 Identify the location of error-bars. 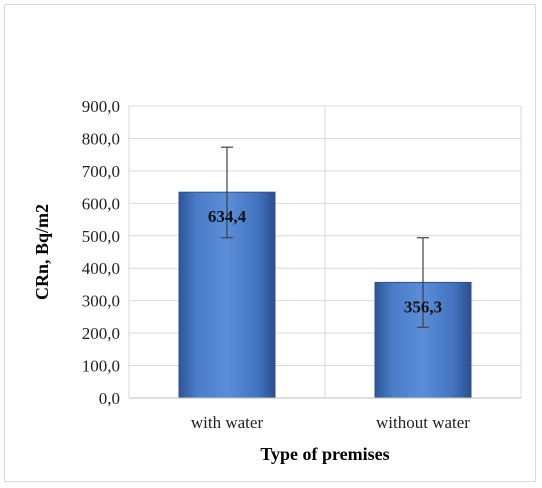
(325, 237).